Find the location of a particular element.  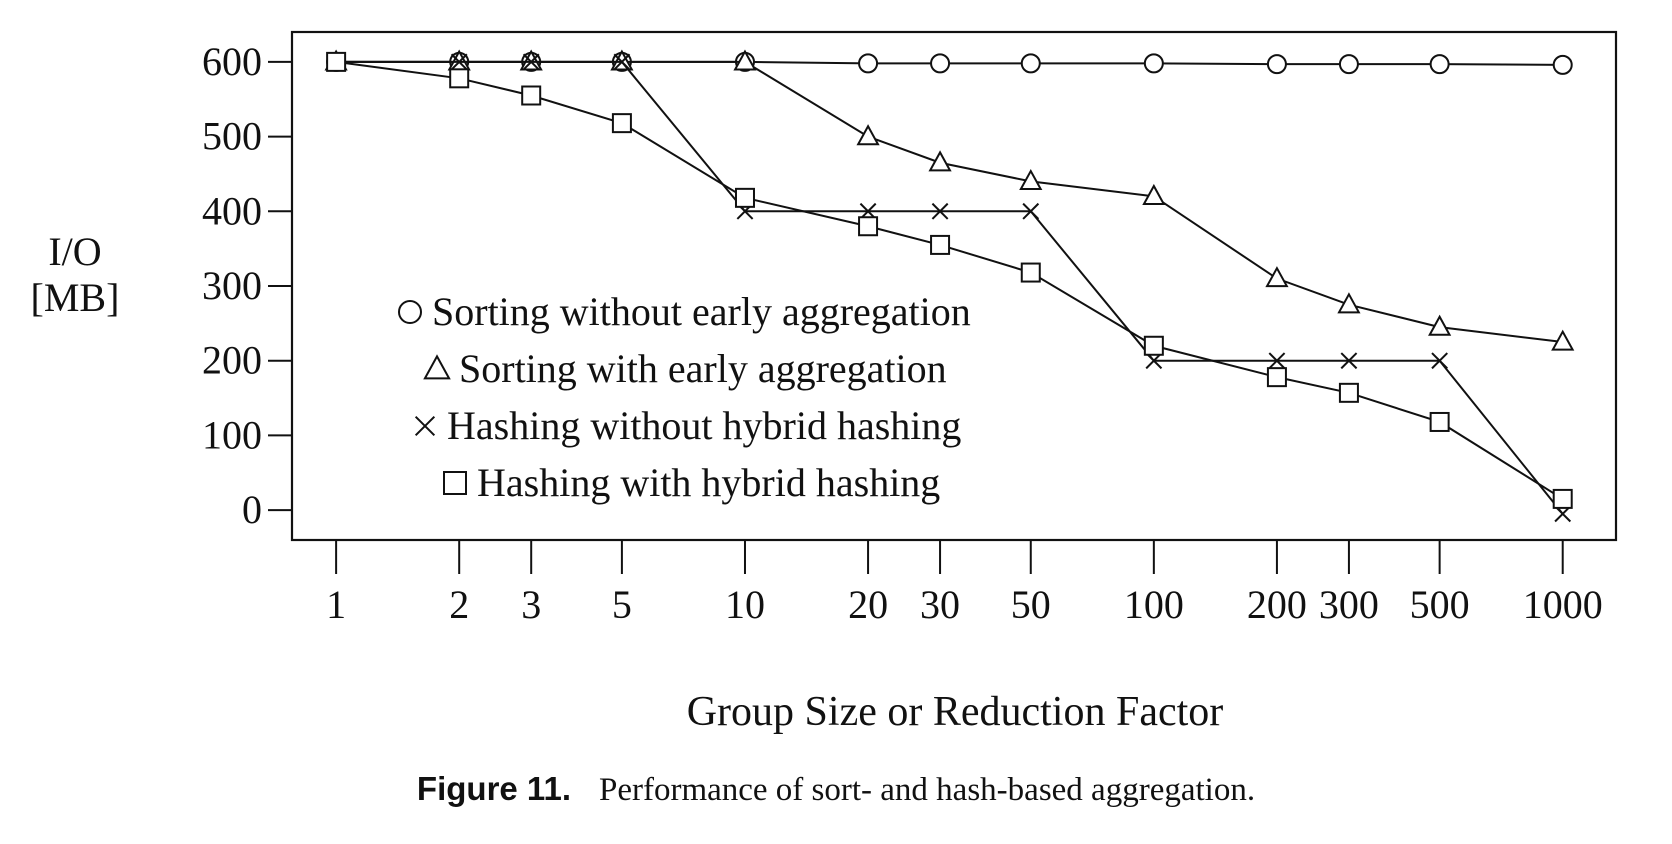

y-tick-label: 0 is located at coordinates (252, 509).